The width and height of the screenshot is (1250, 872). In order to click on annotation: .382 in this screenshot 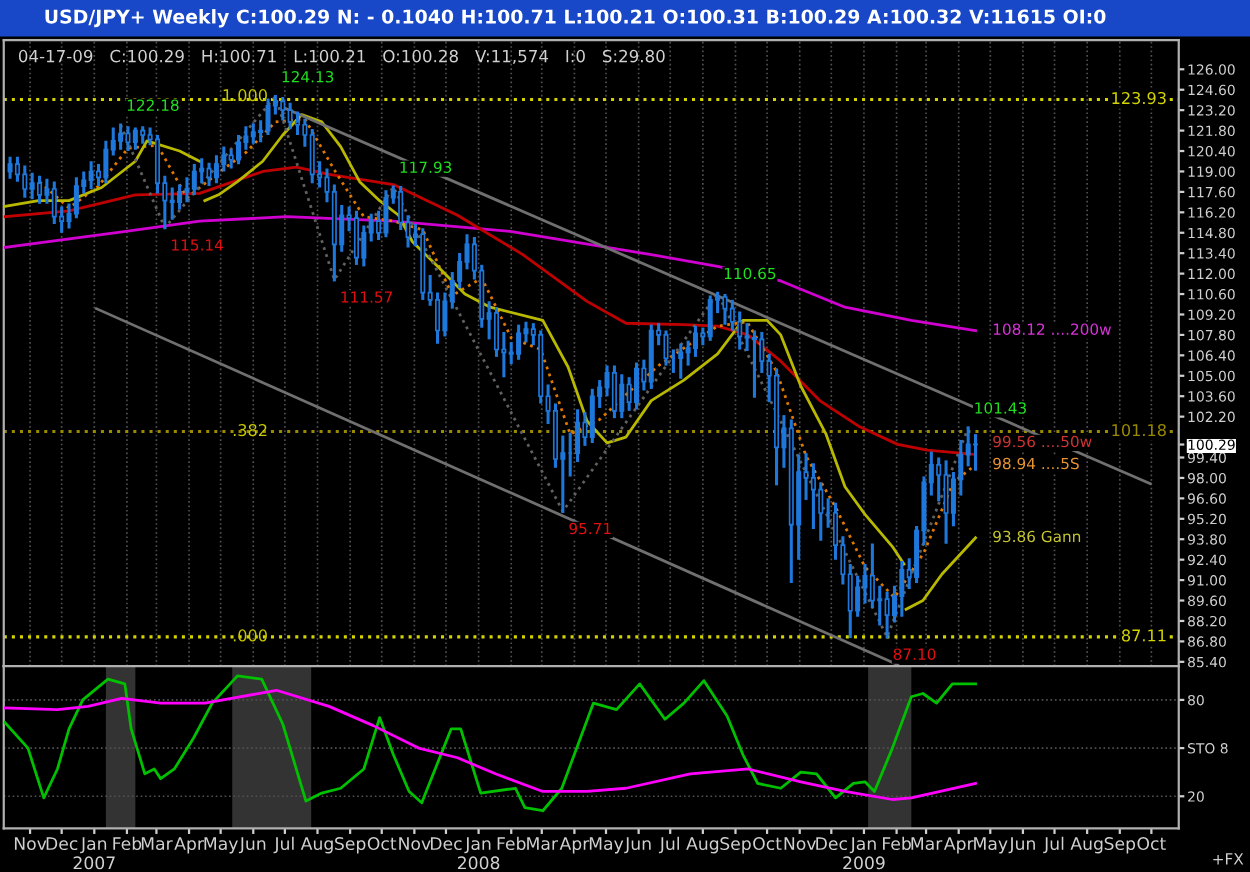, I will do `click(250, 430)`.